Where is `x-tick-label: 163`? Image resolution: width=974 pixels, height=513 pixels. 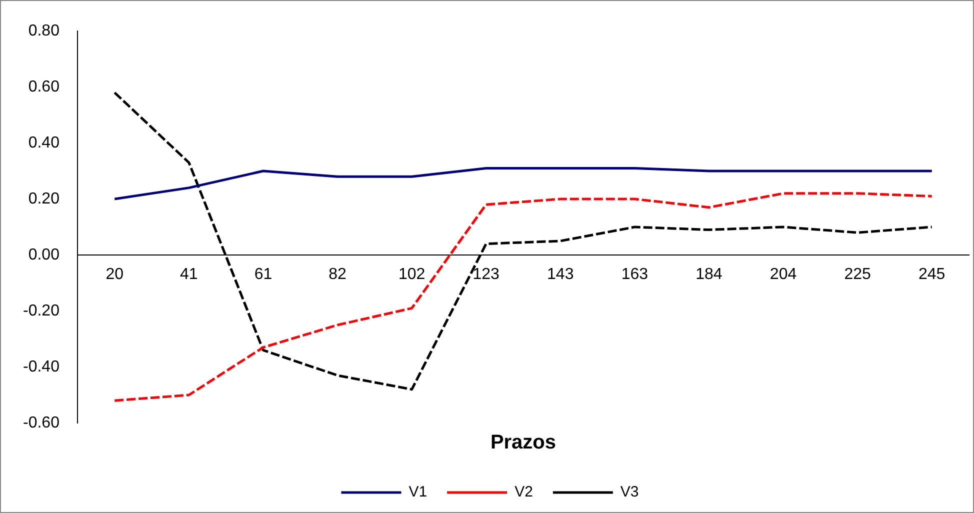 x-tick-label: 163 is located at coordinates (634, 275).